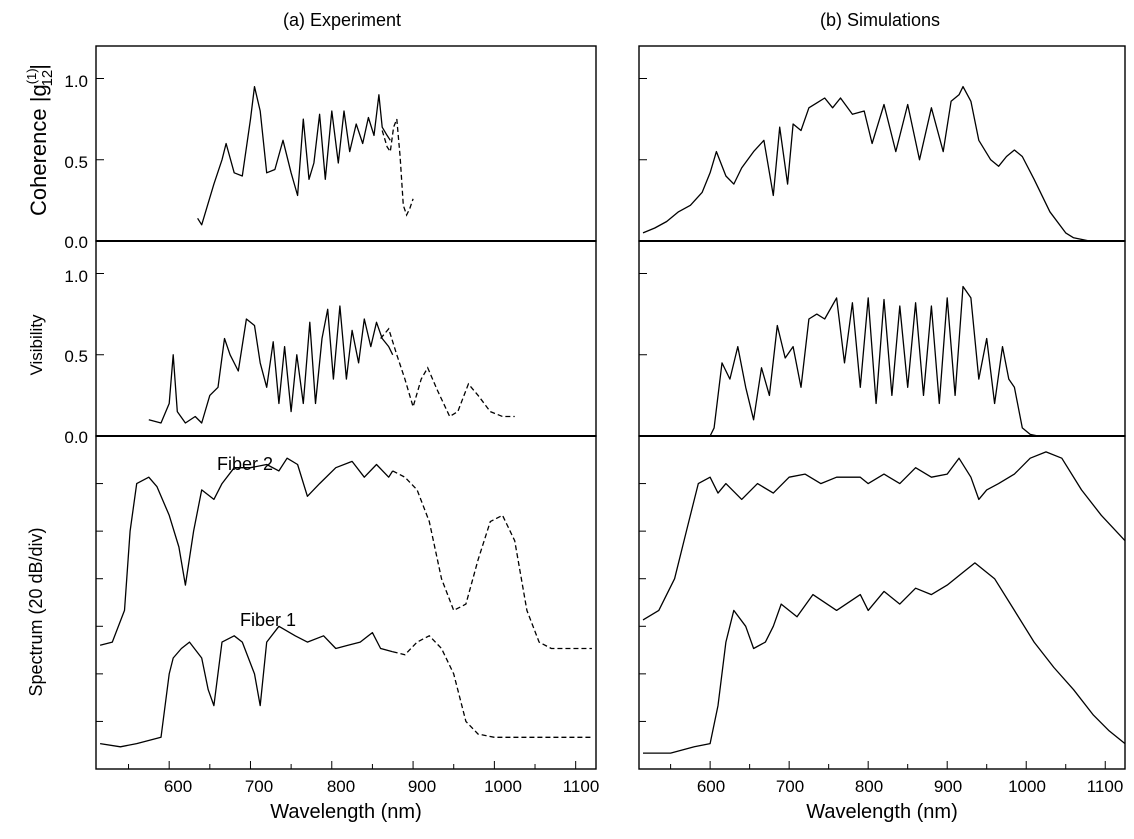  Describe the element at coordinates (910, 786) in the screenshot. I see `simulation-xtick-labels: 600 700 800 900 1000 1100` at that location.